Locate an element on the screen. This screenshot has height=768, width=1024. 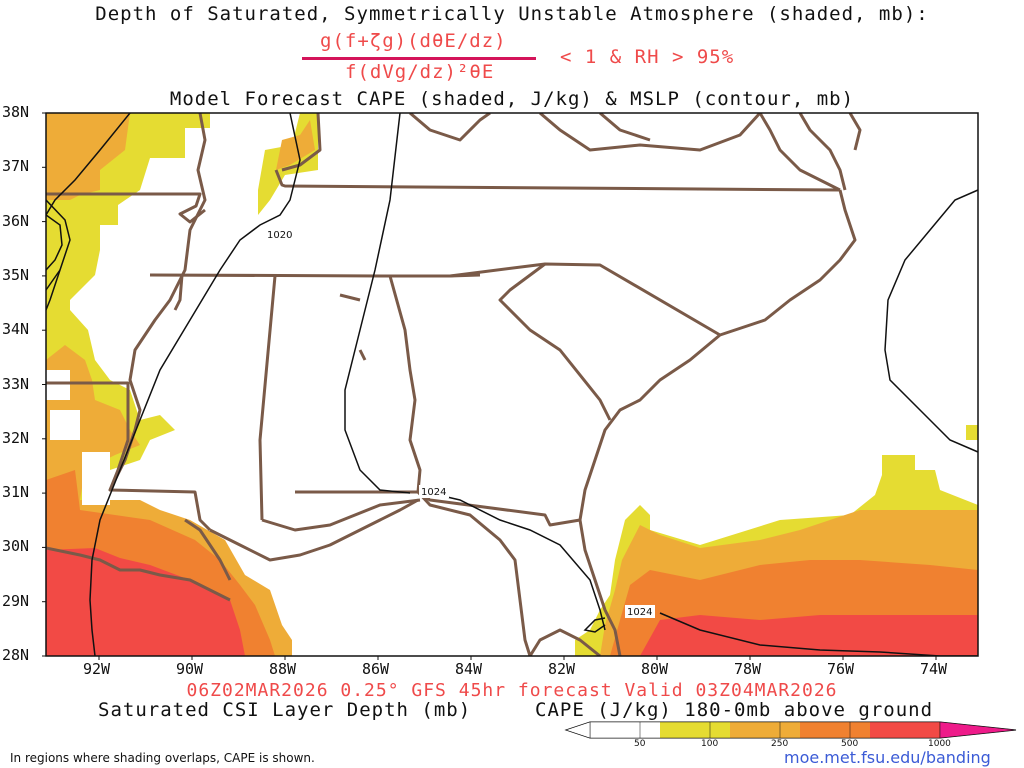
source-url-link: moe.met.fsu.edu/banding is located at coordinates (887, 757).